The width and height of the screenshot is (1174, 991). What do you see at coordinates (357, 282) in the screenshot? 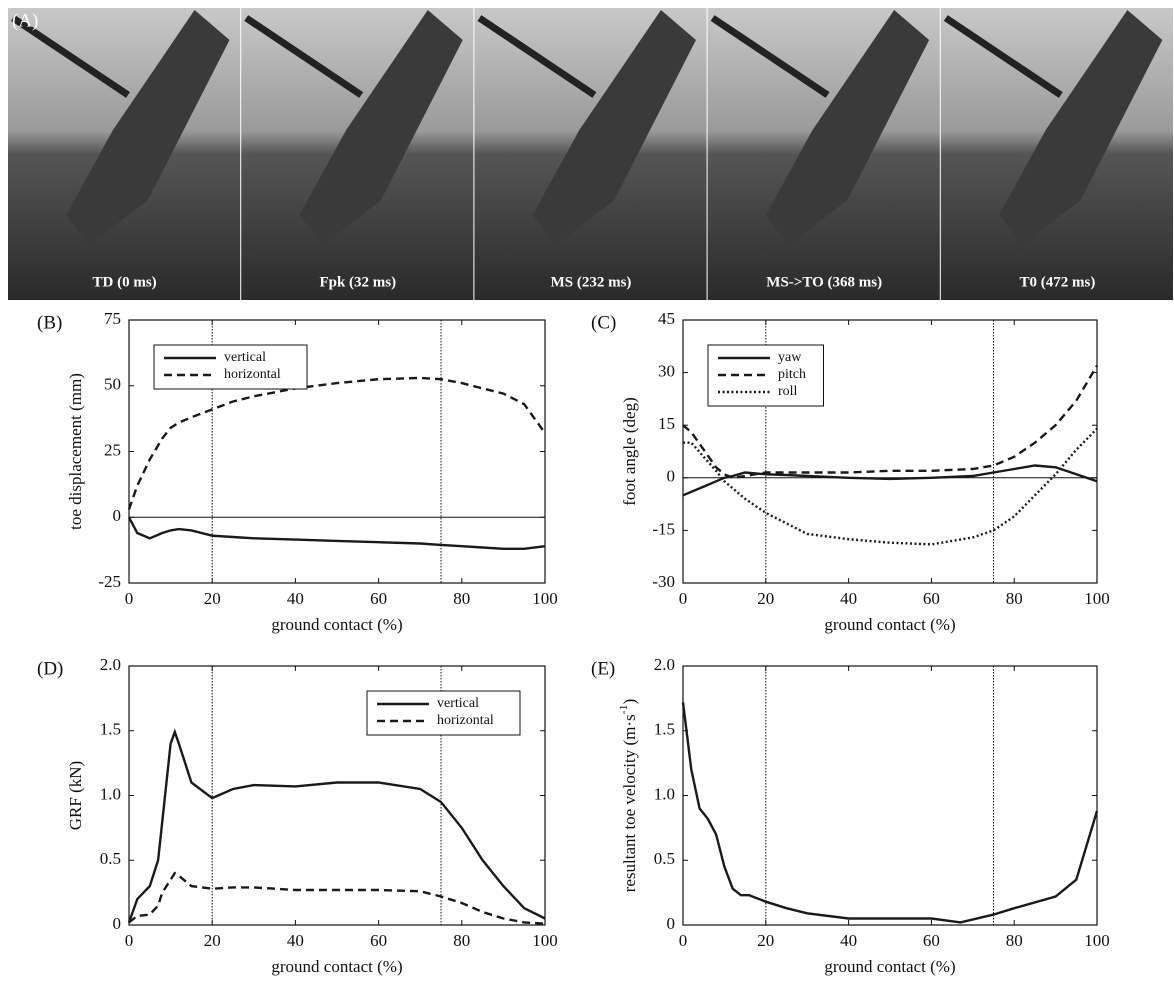
I see `frame-label: Fpk (32 ms)` at bounding box center [357, 282].